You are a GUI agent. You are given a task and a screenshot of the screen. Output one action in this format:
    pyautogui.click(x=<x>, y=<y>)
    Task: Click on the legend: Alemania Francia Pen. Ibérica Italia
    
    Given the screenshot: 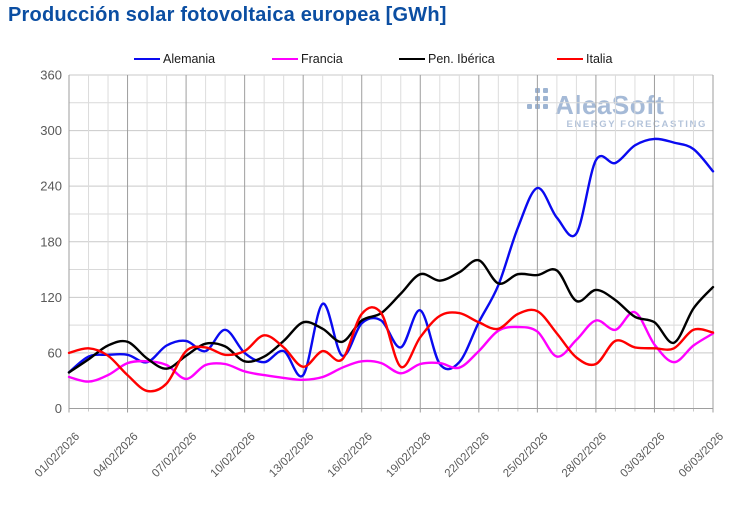 What is the action you would take?
    pyautogui.click(x=365, y=59)
    